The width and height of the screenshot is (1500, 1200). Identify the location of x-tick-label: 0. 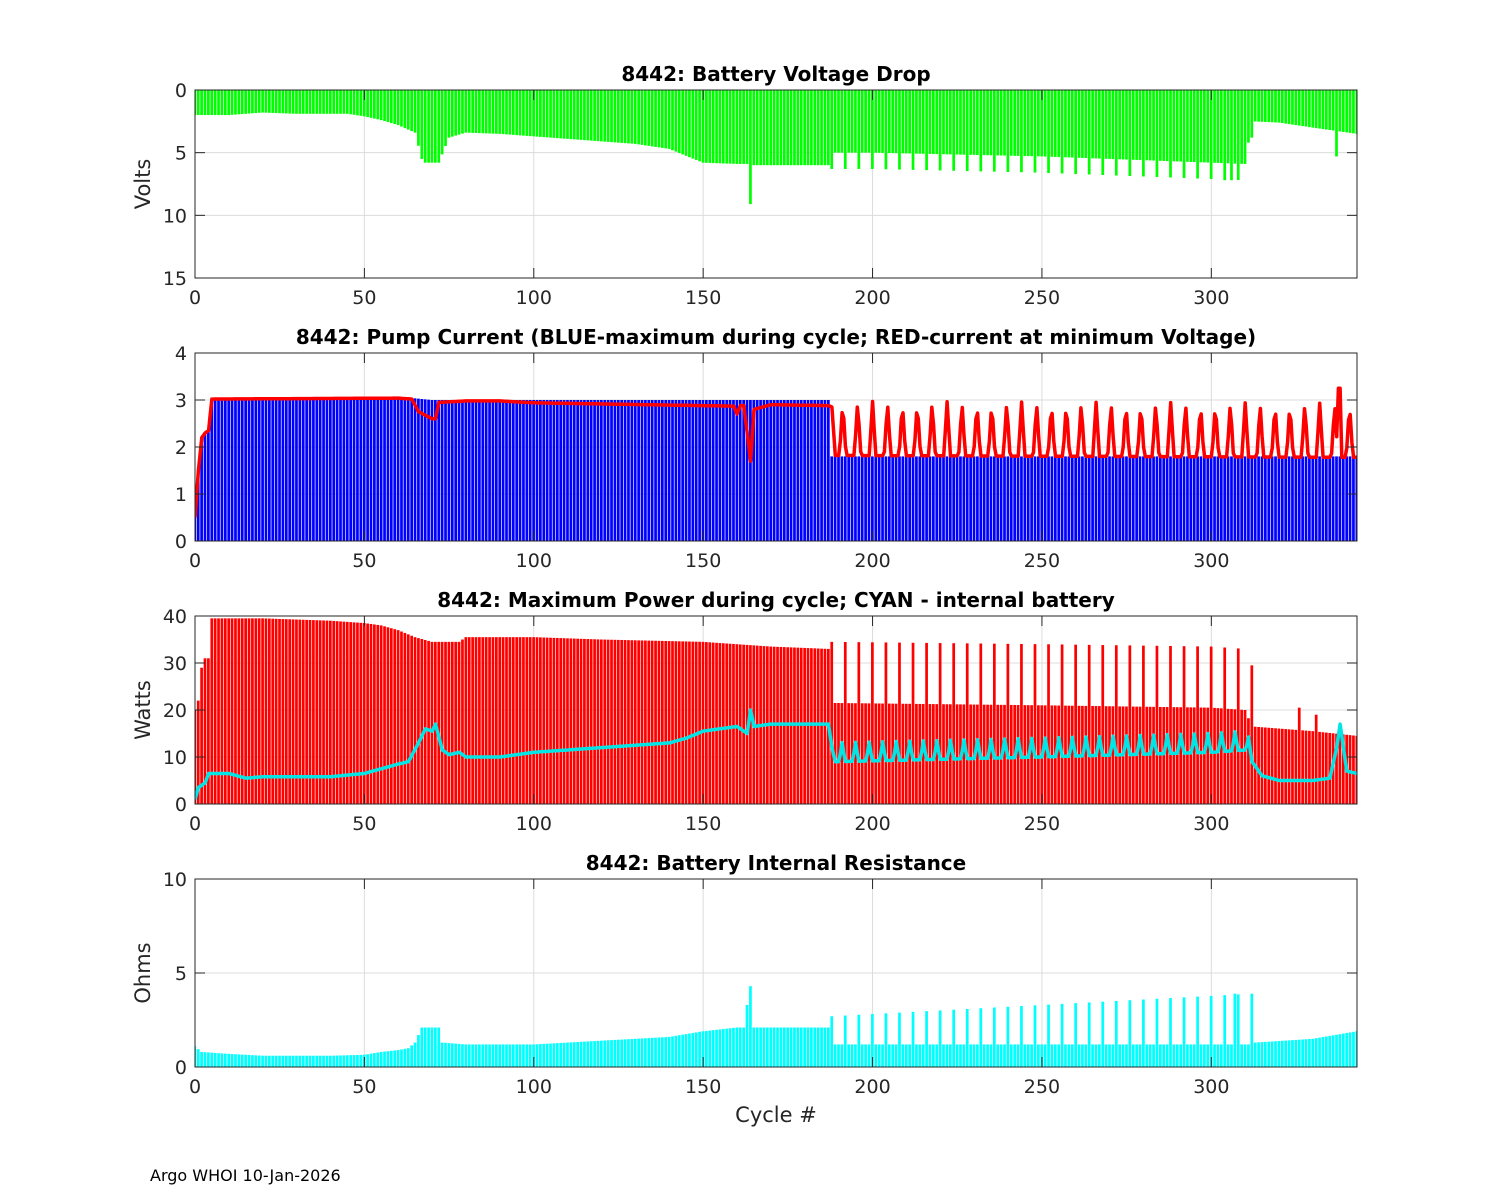
(195, 1087).